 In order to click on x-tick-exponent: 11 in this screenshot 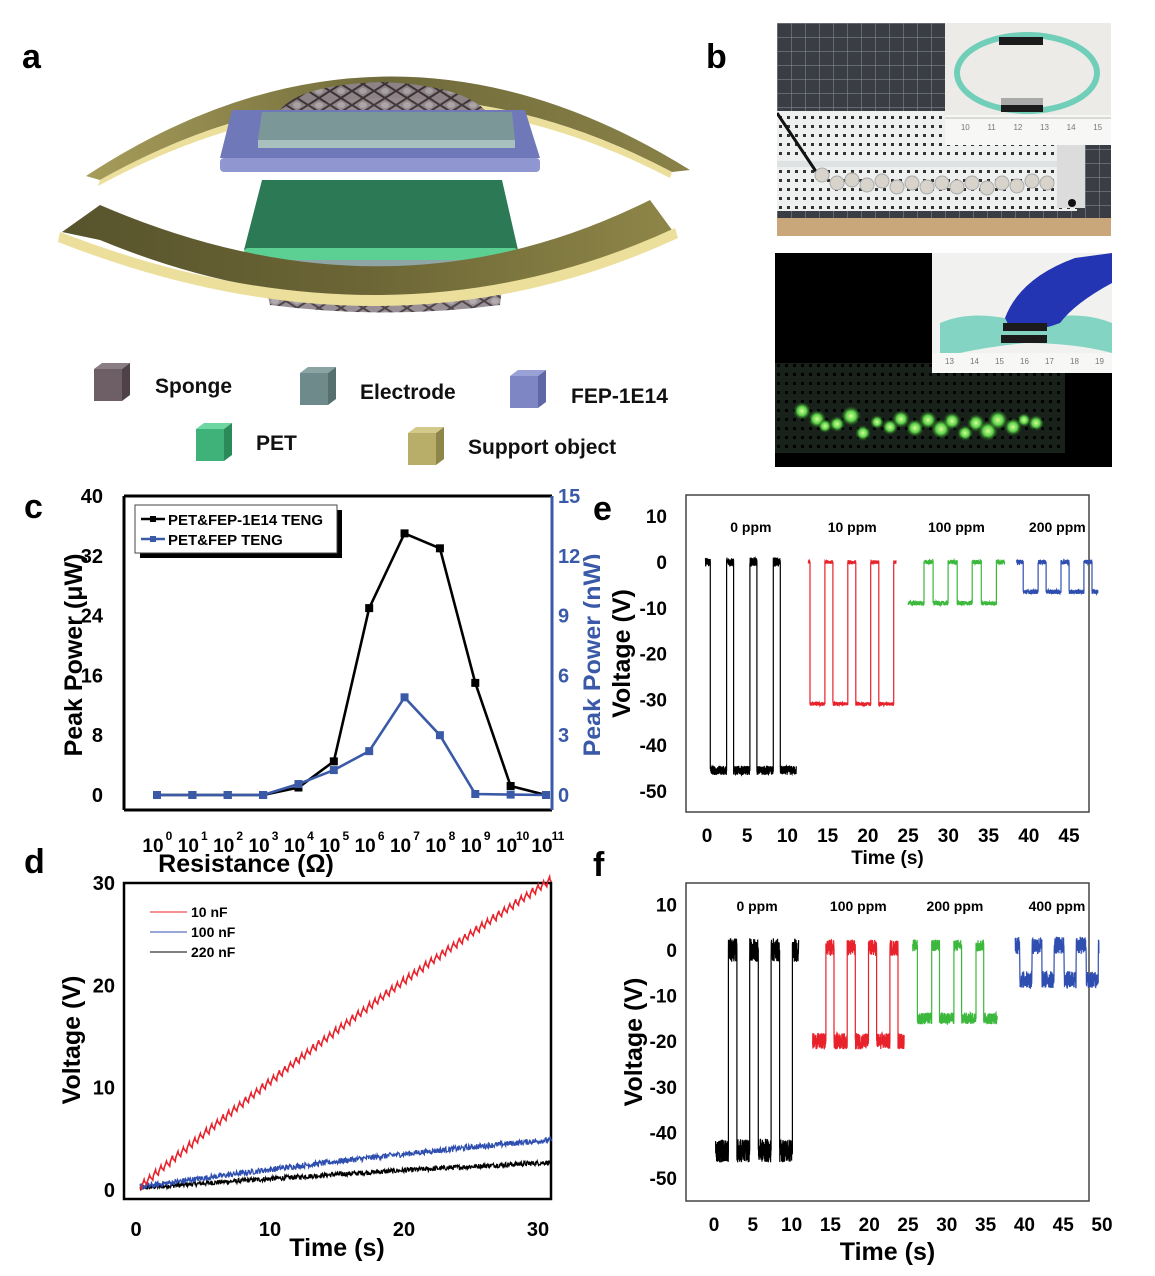, I will do `click(558, 836)`.